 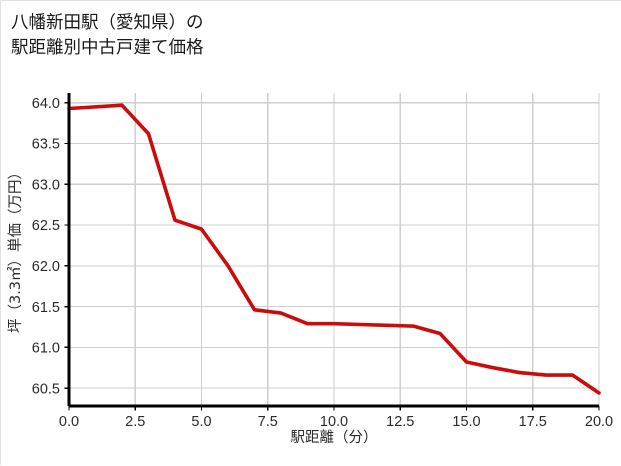 I want to click on x-axis-ticks: 0.0 2.5 5.0 7.5 10.0 12.5 15.0 17.5 20.0, so click(x=336, y=418).